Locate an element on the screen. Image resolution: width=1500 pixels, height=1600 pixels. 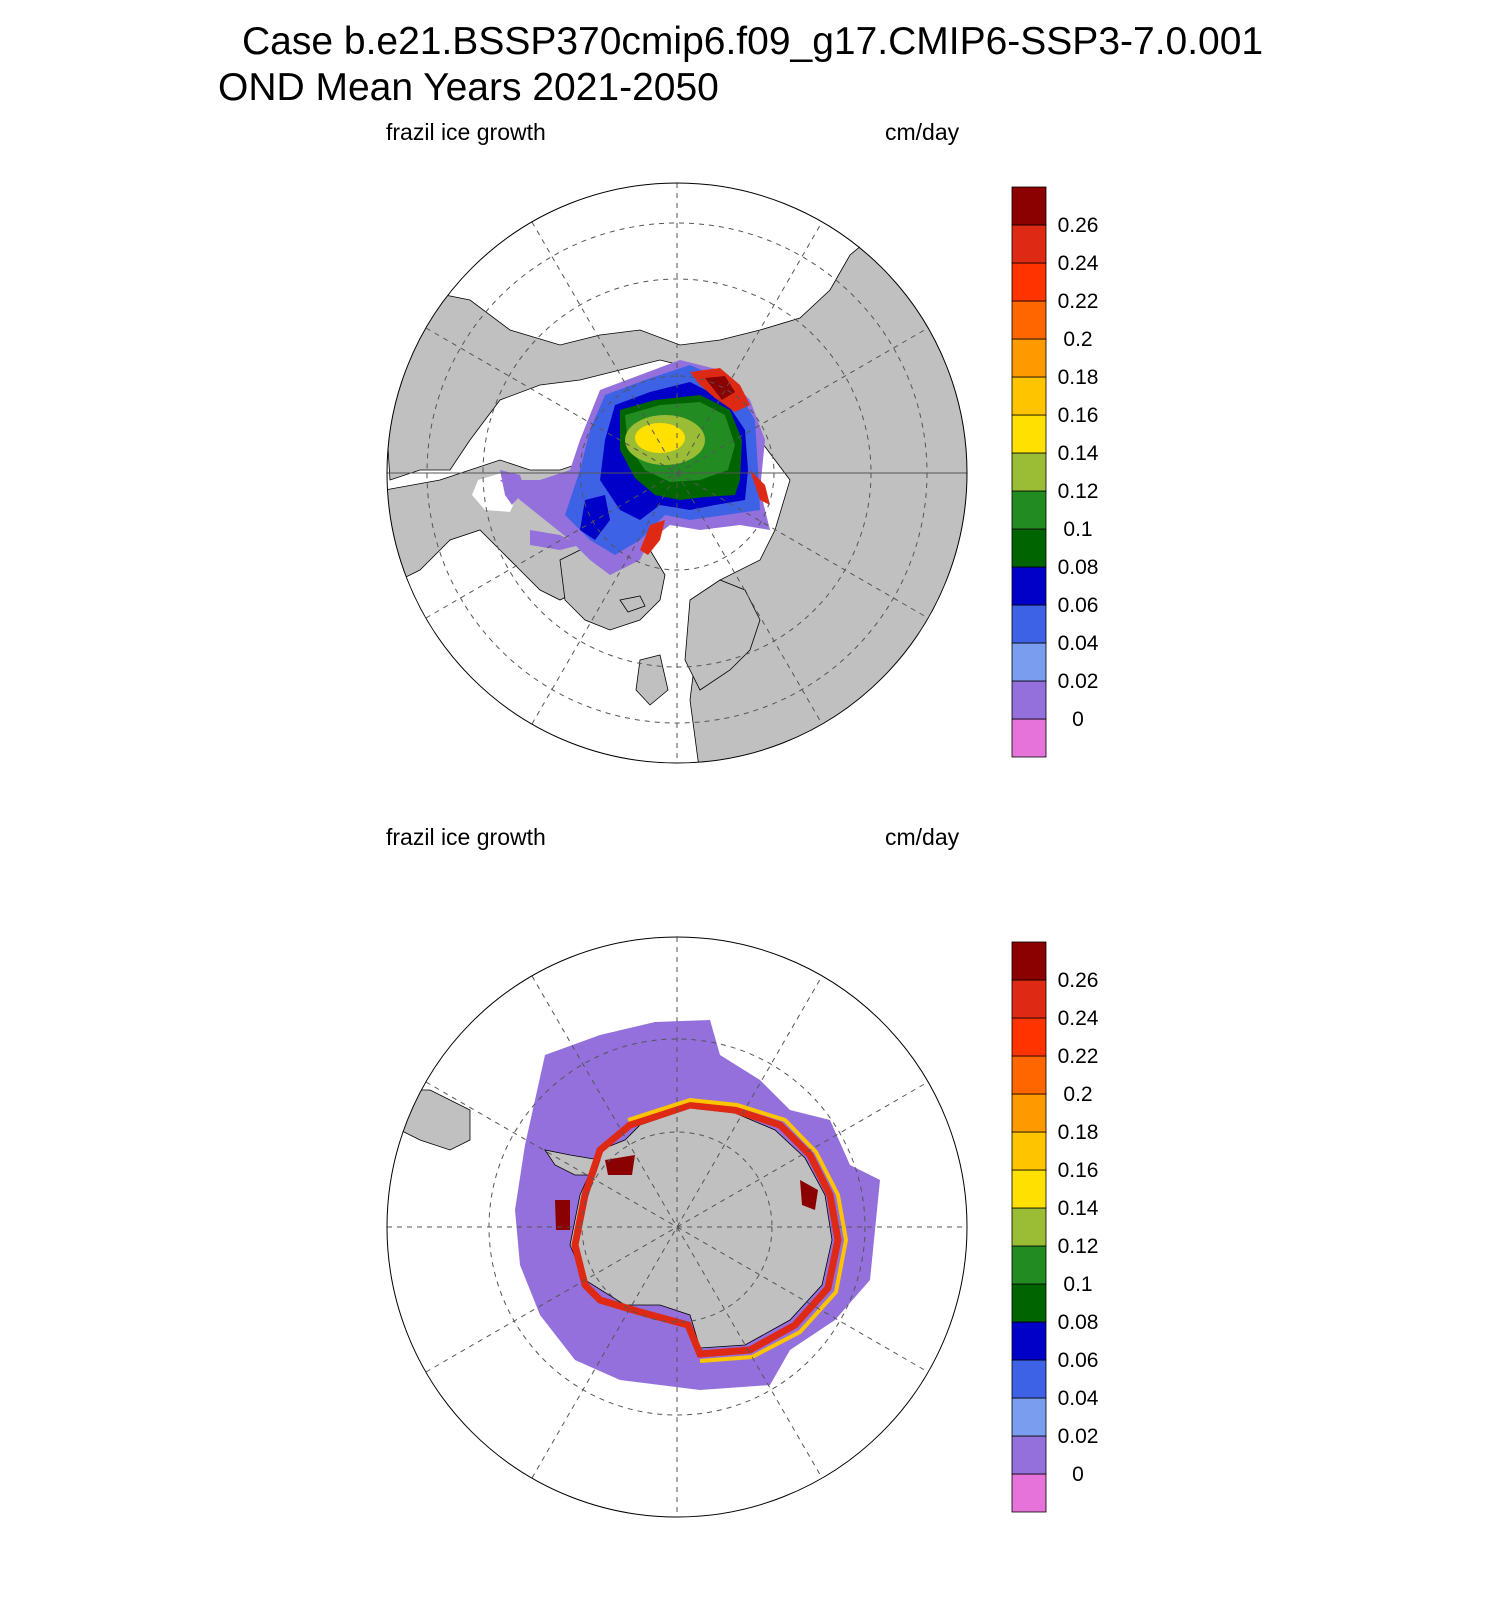
greenland-margin-red is located at coordinates (652, 537).